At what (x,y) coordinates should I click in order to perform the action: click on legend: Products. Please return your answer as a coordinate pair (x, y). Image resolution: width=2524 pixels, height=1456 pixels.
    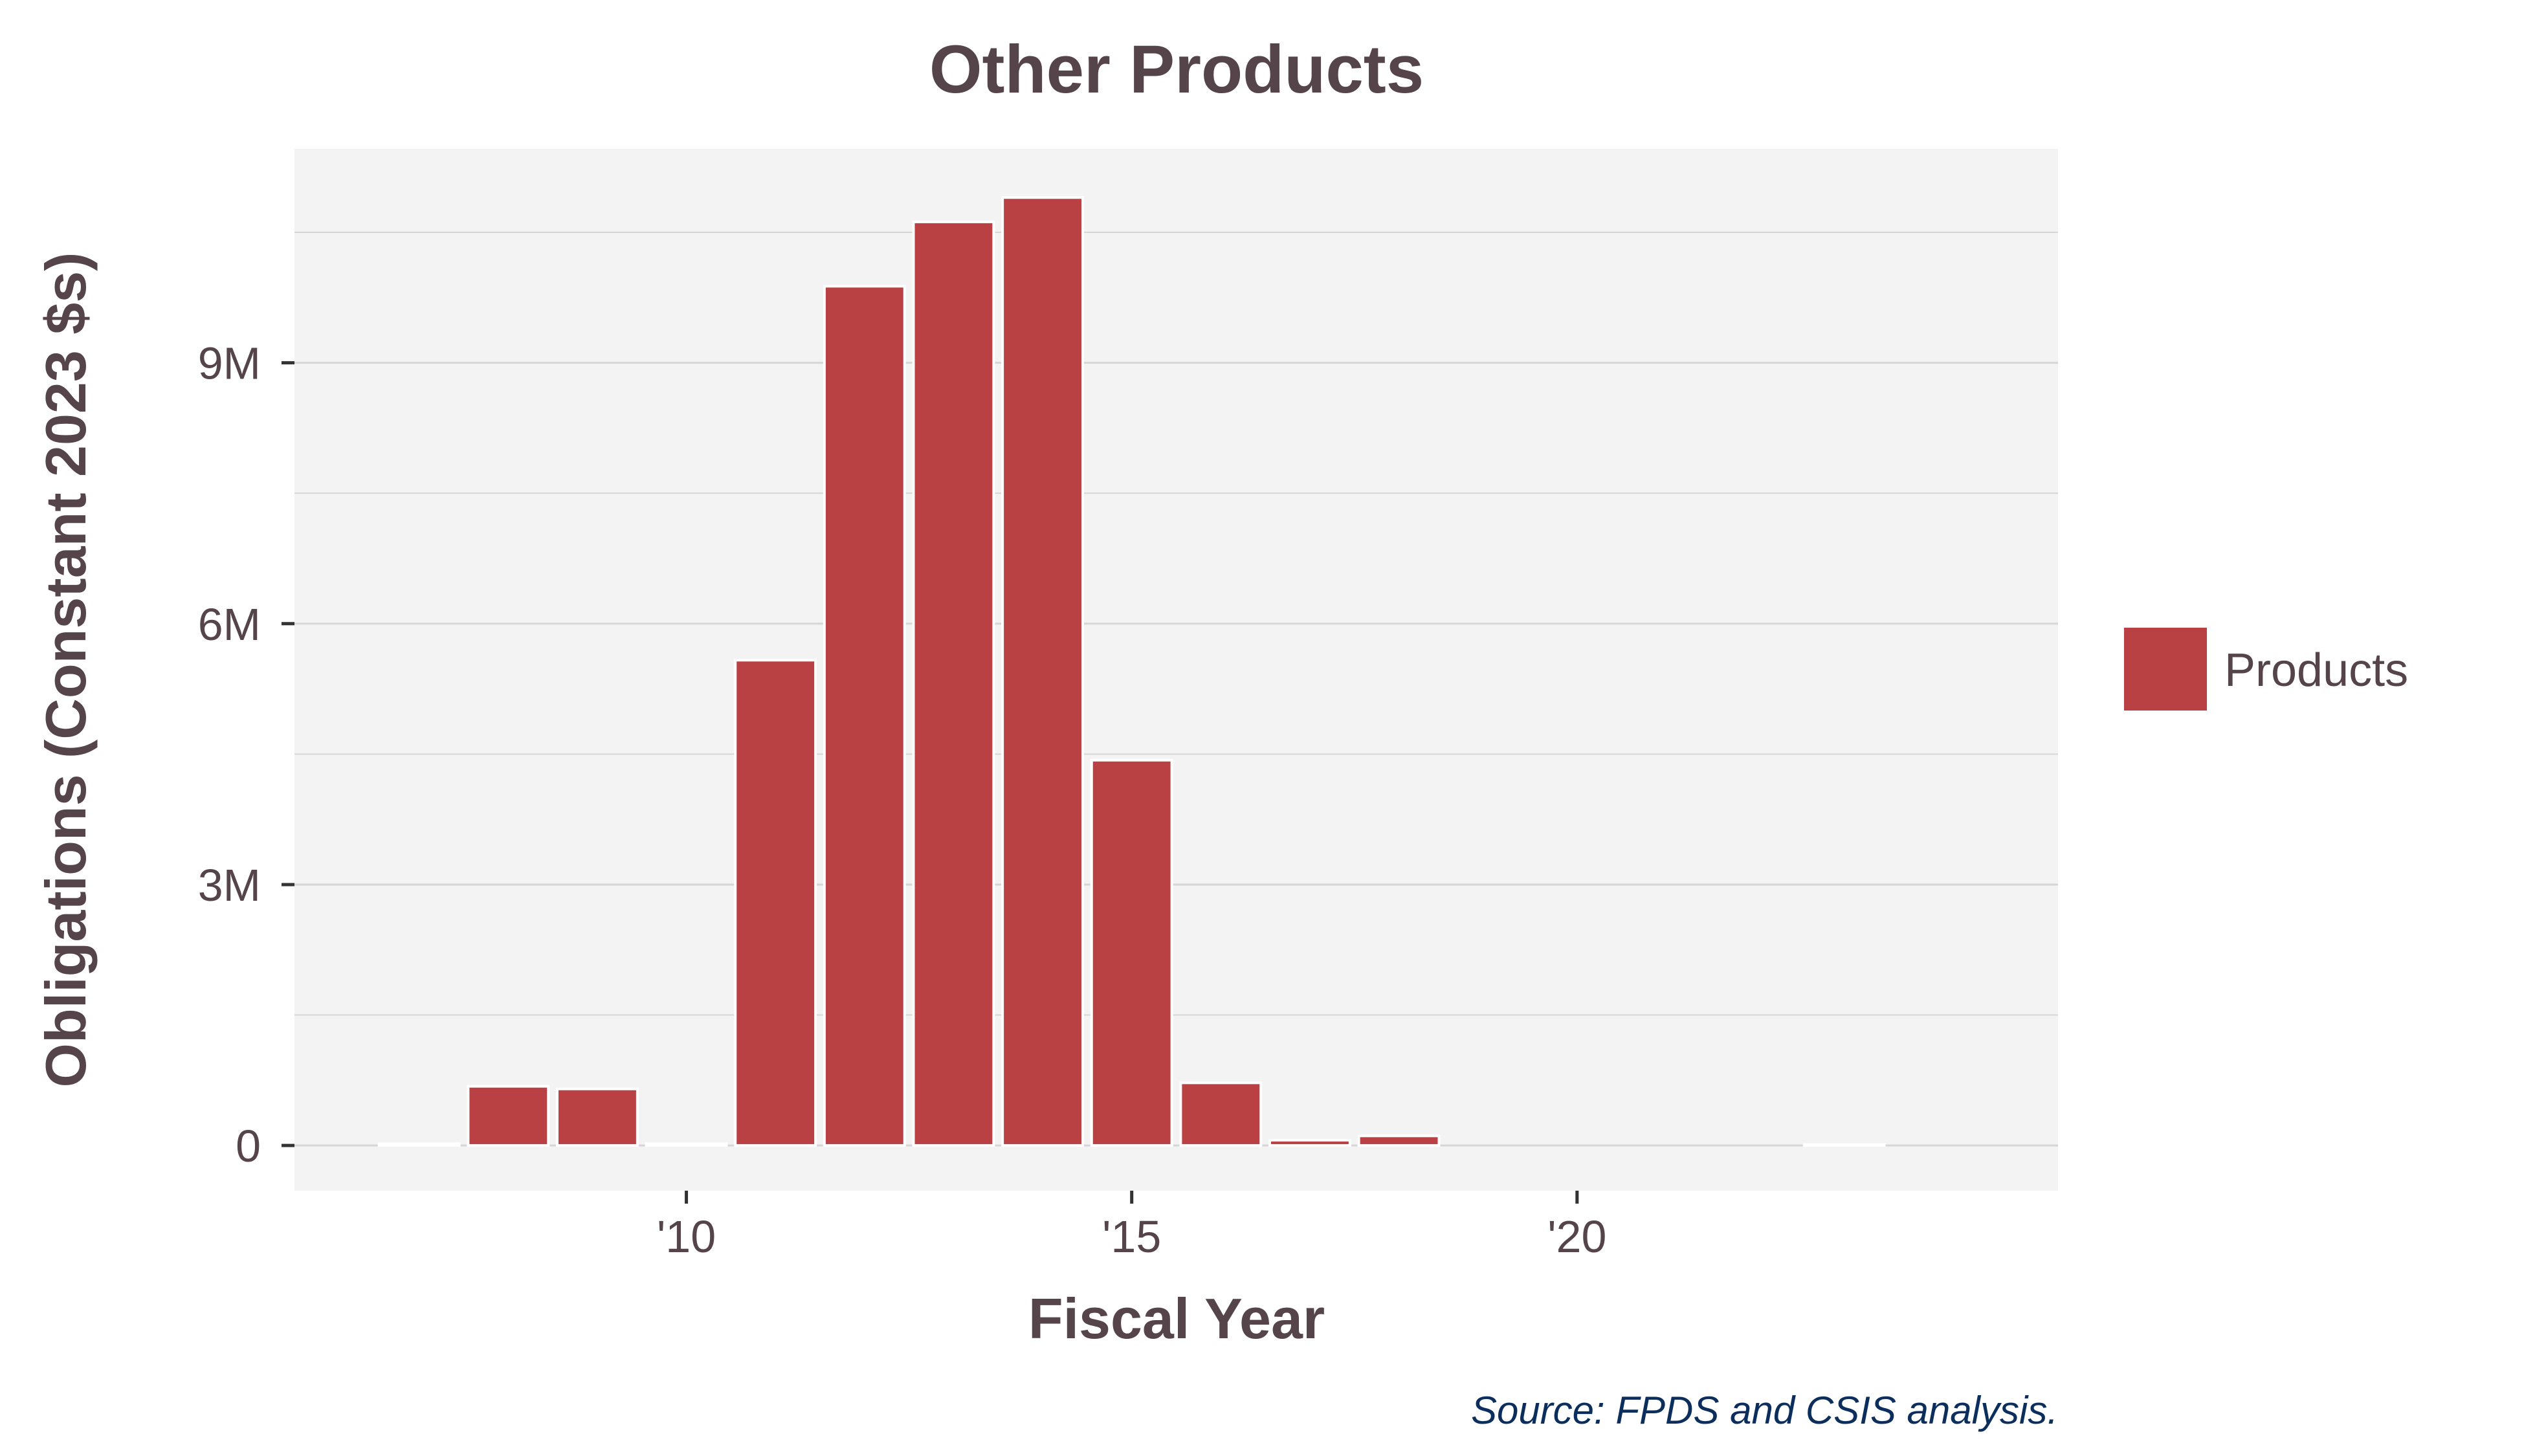
    Looking at the image, I should click on (2264, 669).